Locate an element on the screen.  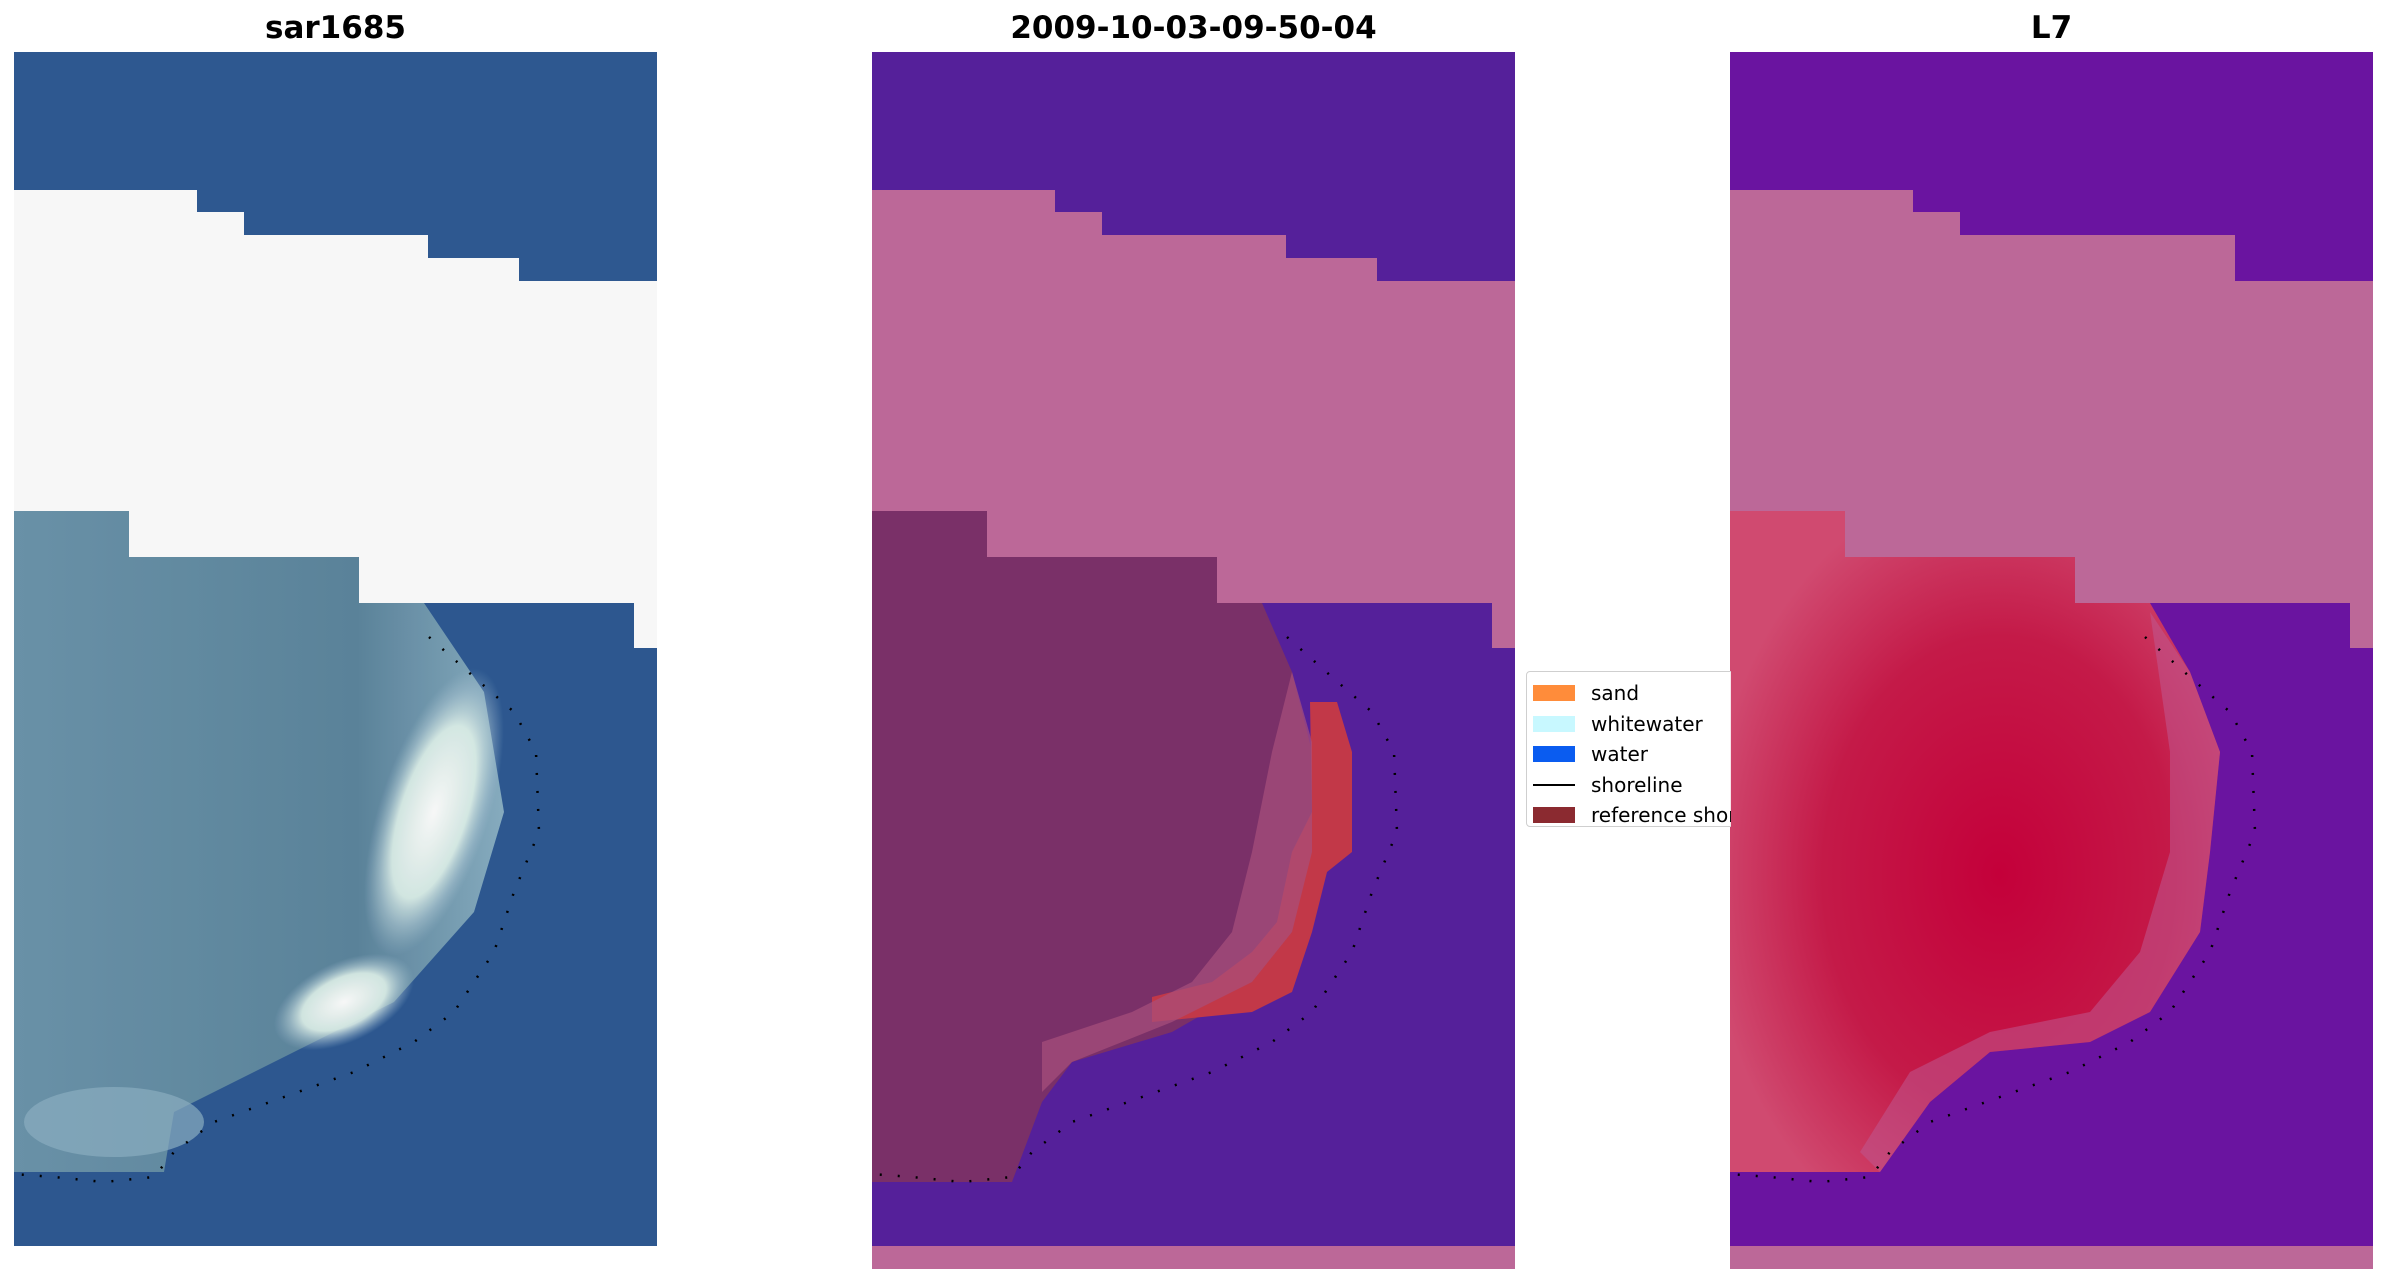
panel-title-classification: 2009-10-03-09-50-04 is located at coordinates (1193, 28).